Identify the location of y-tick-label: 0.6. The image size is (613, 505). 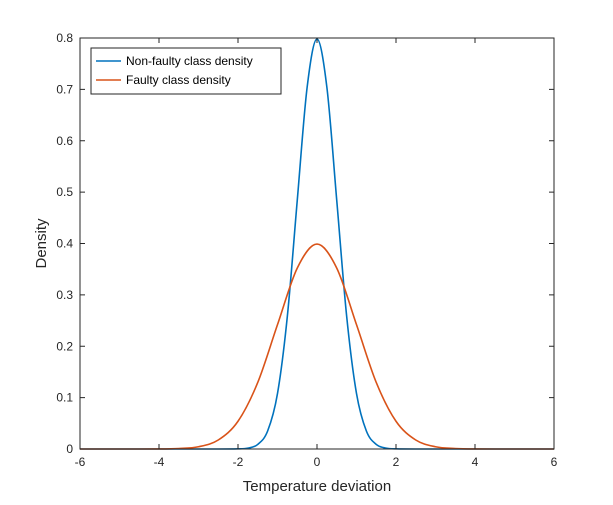
(64, 141).